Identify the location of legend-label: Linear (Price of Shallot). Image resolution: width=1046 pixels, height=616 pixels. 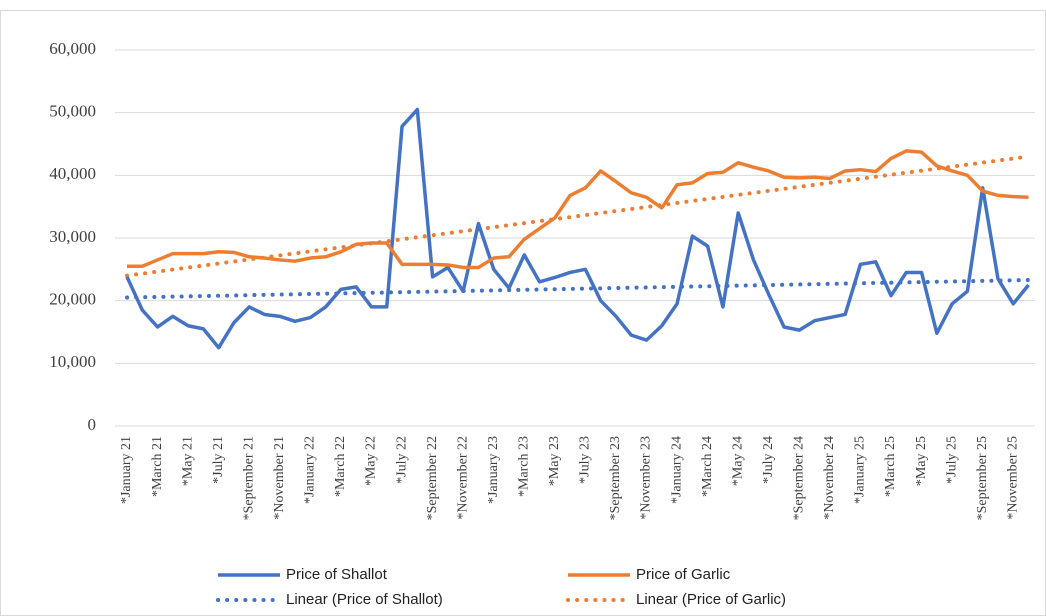
(364, 599).